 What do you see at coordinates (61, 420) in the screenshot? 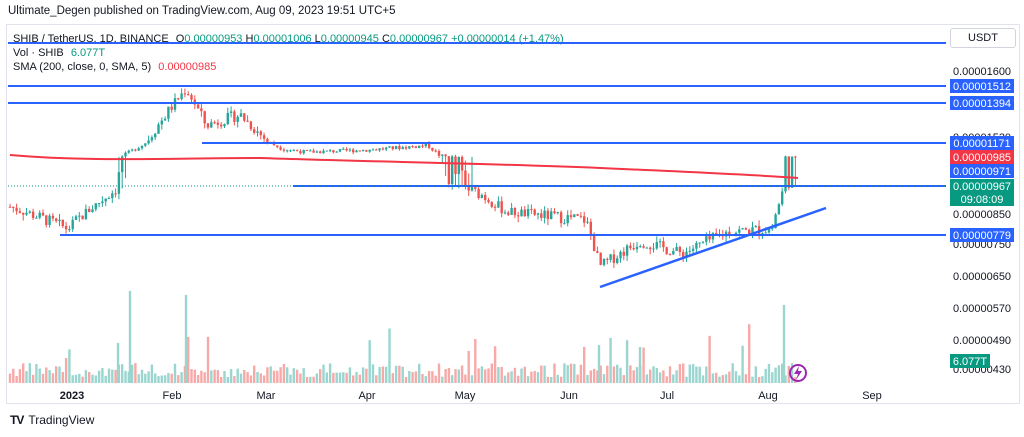
I see `tradingview-brand: TradingView` at bounding box center [61, 420].